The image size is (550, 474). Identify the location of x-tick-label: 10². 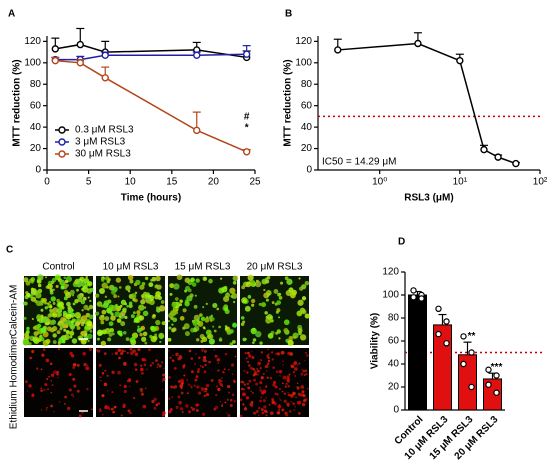
(540, 182).